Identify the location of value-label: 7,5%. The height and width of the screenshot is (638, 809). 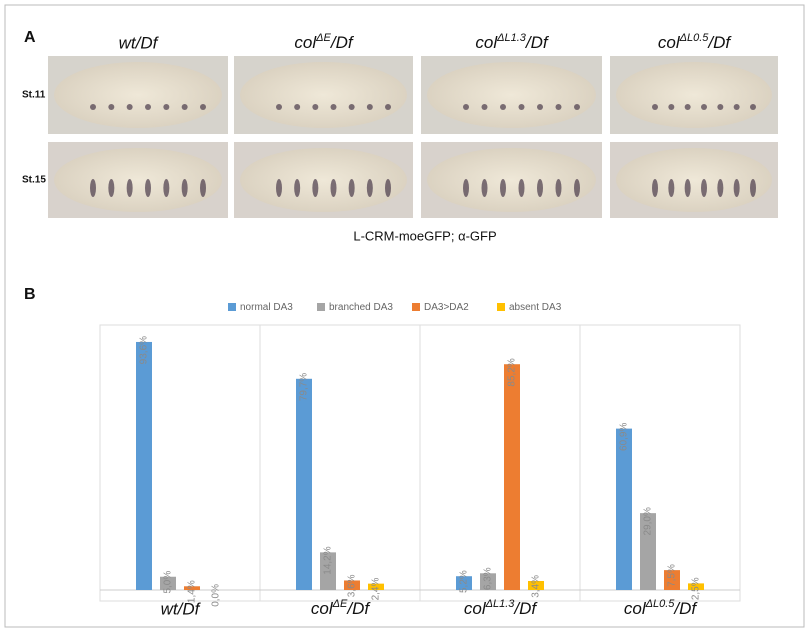
(672, 575).